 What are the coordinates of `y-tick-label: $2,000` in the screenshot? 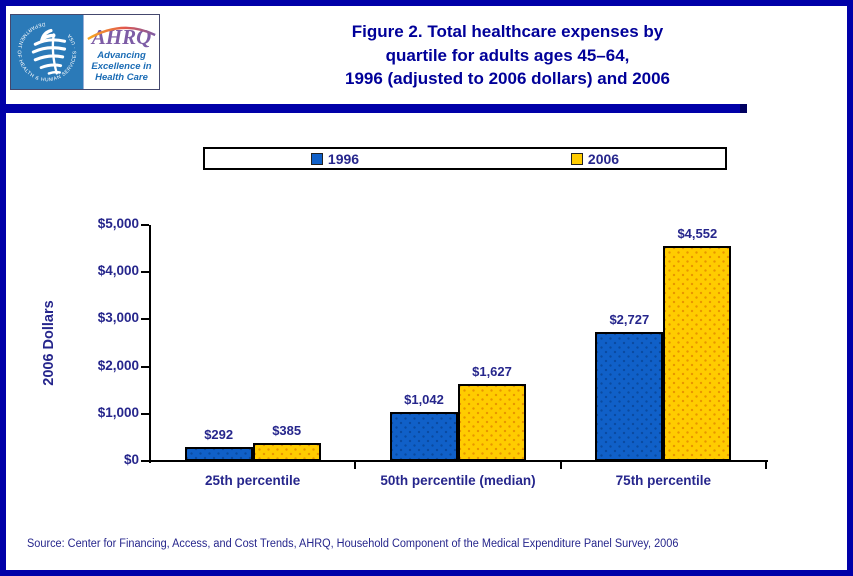 It's located at (118, 365).